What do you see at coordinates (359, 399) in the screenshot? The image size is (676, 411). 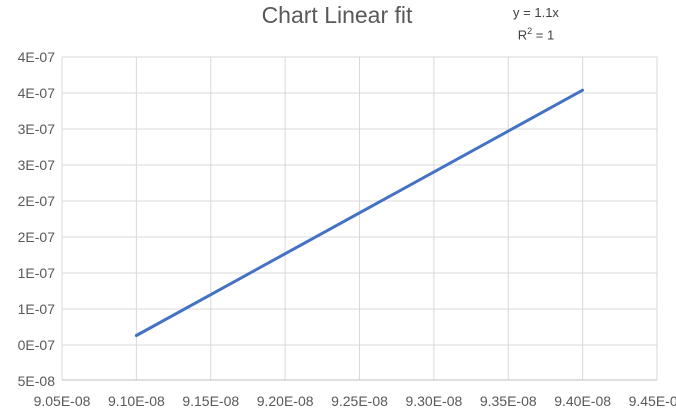 I see `x-tick-label: 9.25E-08` at bounding box center [359, 399].